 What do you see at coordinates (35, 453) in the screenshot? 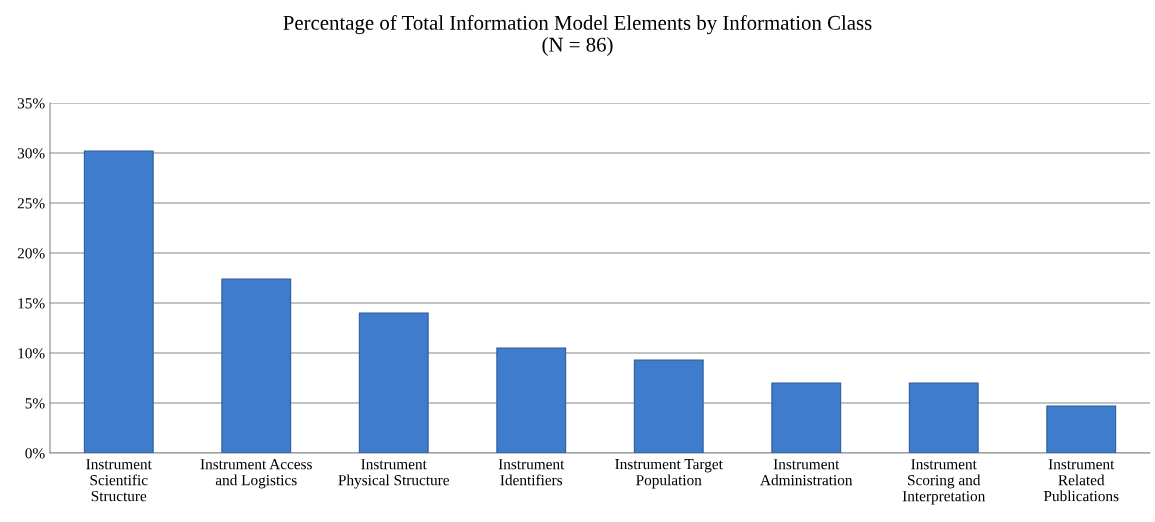
I see `y-tick-label: 0%` at bounding box center [35, 453].